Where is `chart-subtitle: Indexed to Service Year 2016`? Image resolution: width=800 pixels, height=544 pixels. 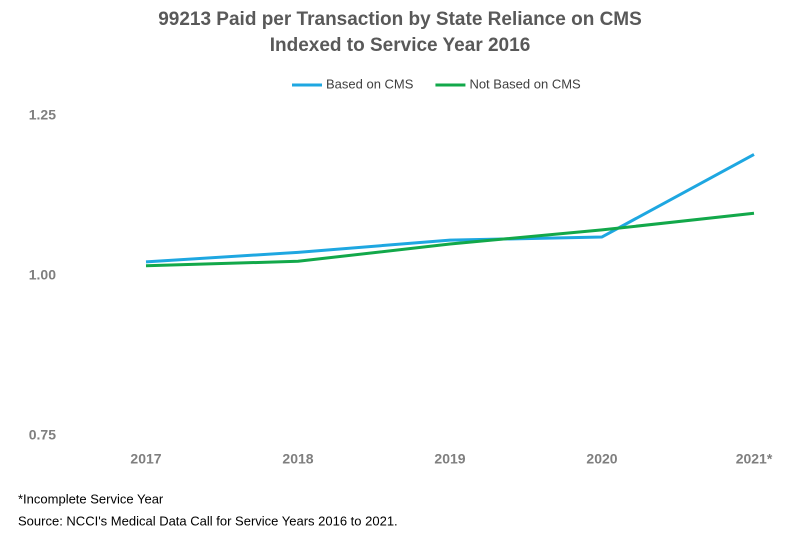
chart-subtitle: Indexed to Service Year 2016 is located at coordinates (400, 45).